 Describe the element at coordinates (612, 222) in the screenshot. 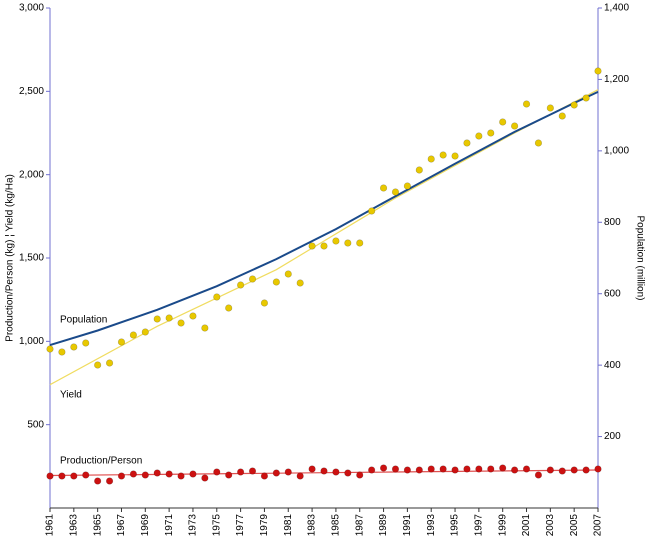

I see `y2-tick-label: 800` at that location.